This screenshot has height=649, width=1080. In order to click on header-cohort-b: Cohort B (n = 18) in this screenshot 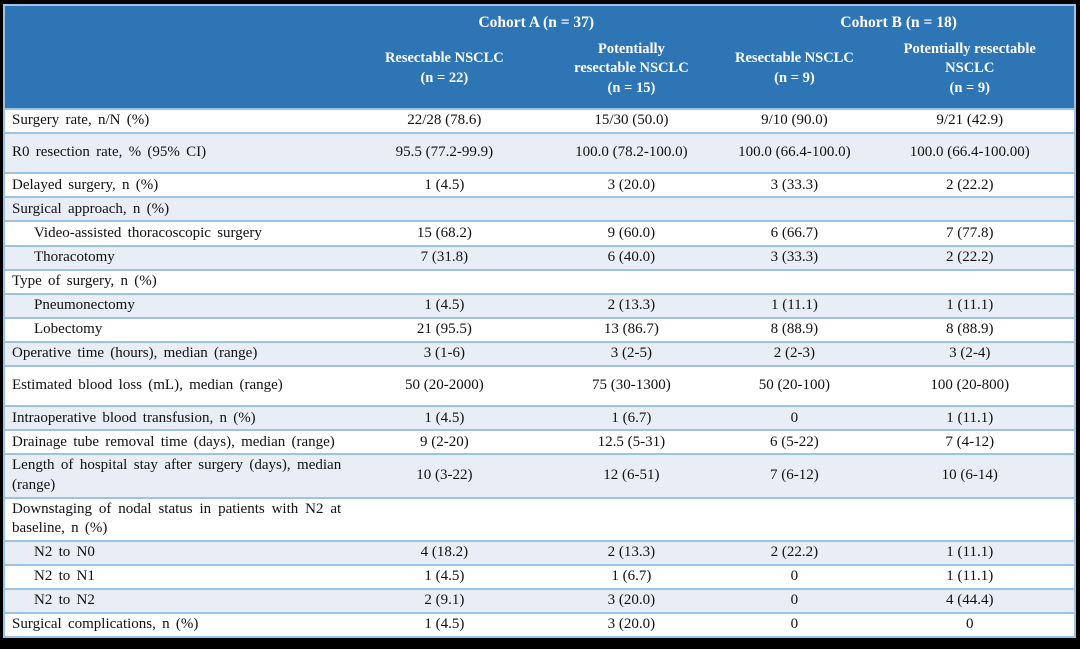, I will do `click(898, 22)`.